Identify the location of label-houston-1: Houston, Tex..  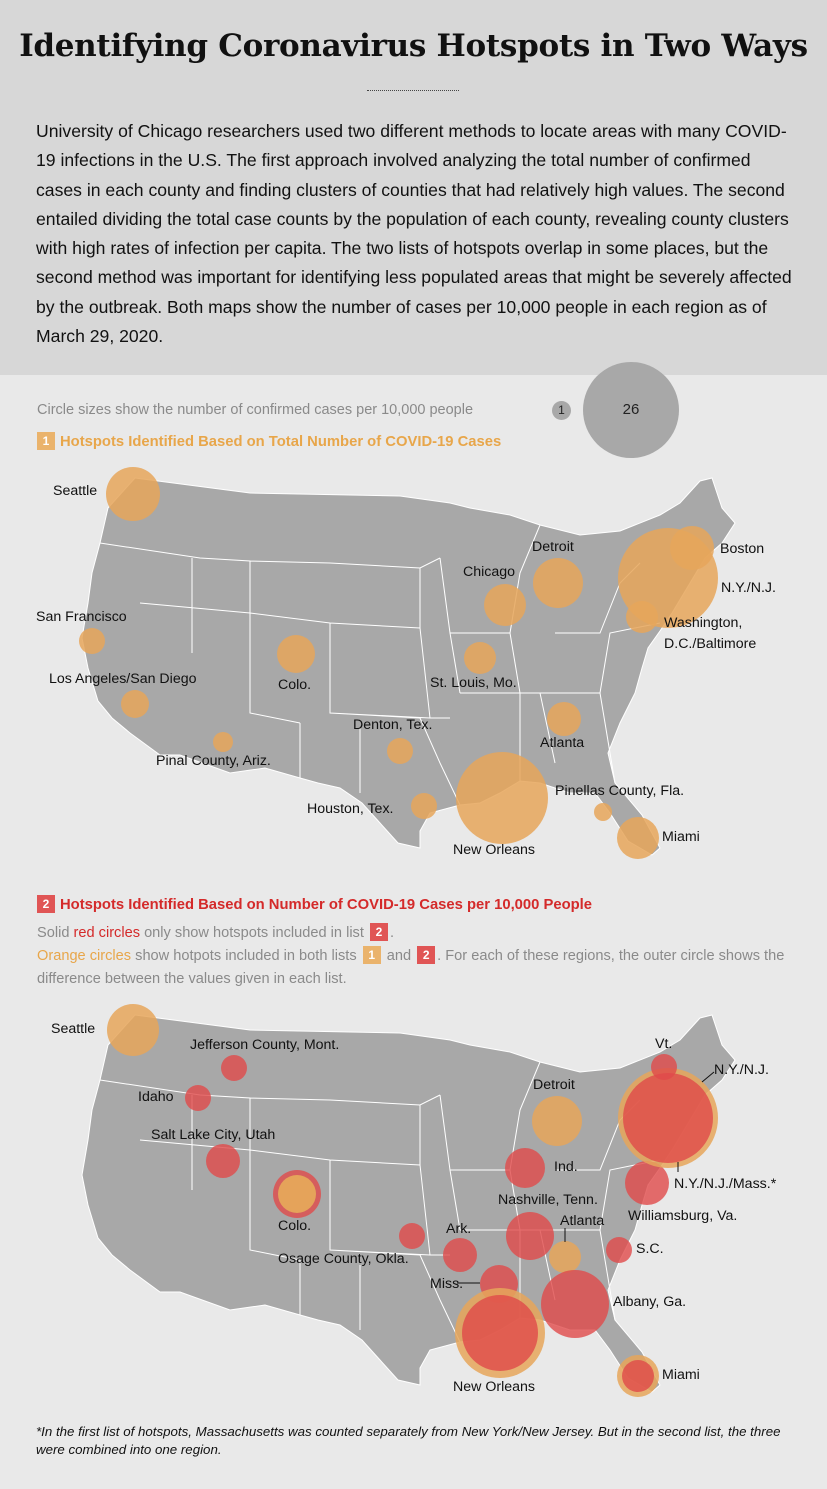
(350, 809).